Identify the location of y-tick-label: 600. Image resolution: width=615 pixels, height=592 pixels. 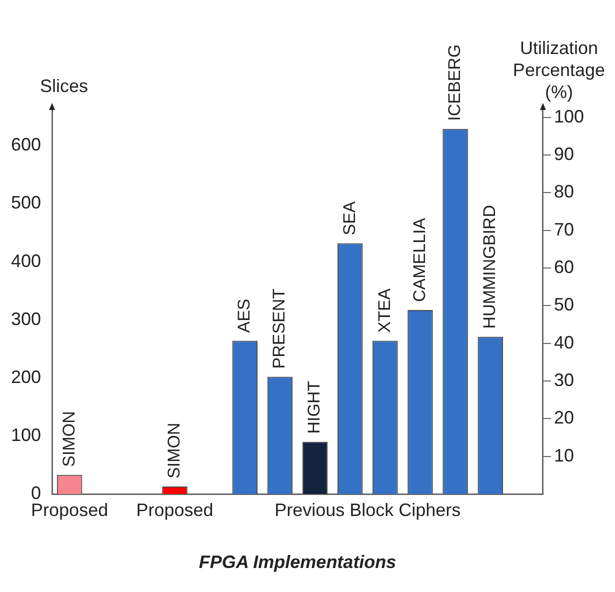
(26, 144).